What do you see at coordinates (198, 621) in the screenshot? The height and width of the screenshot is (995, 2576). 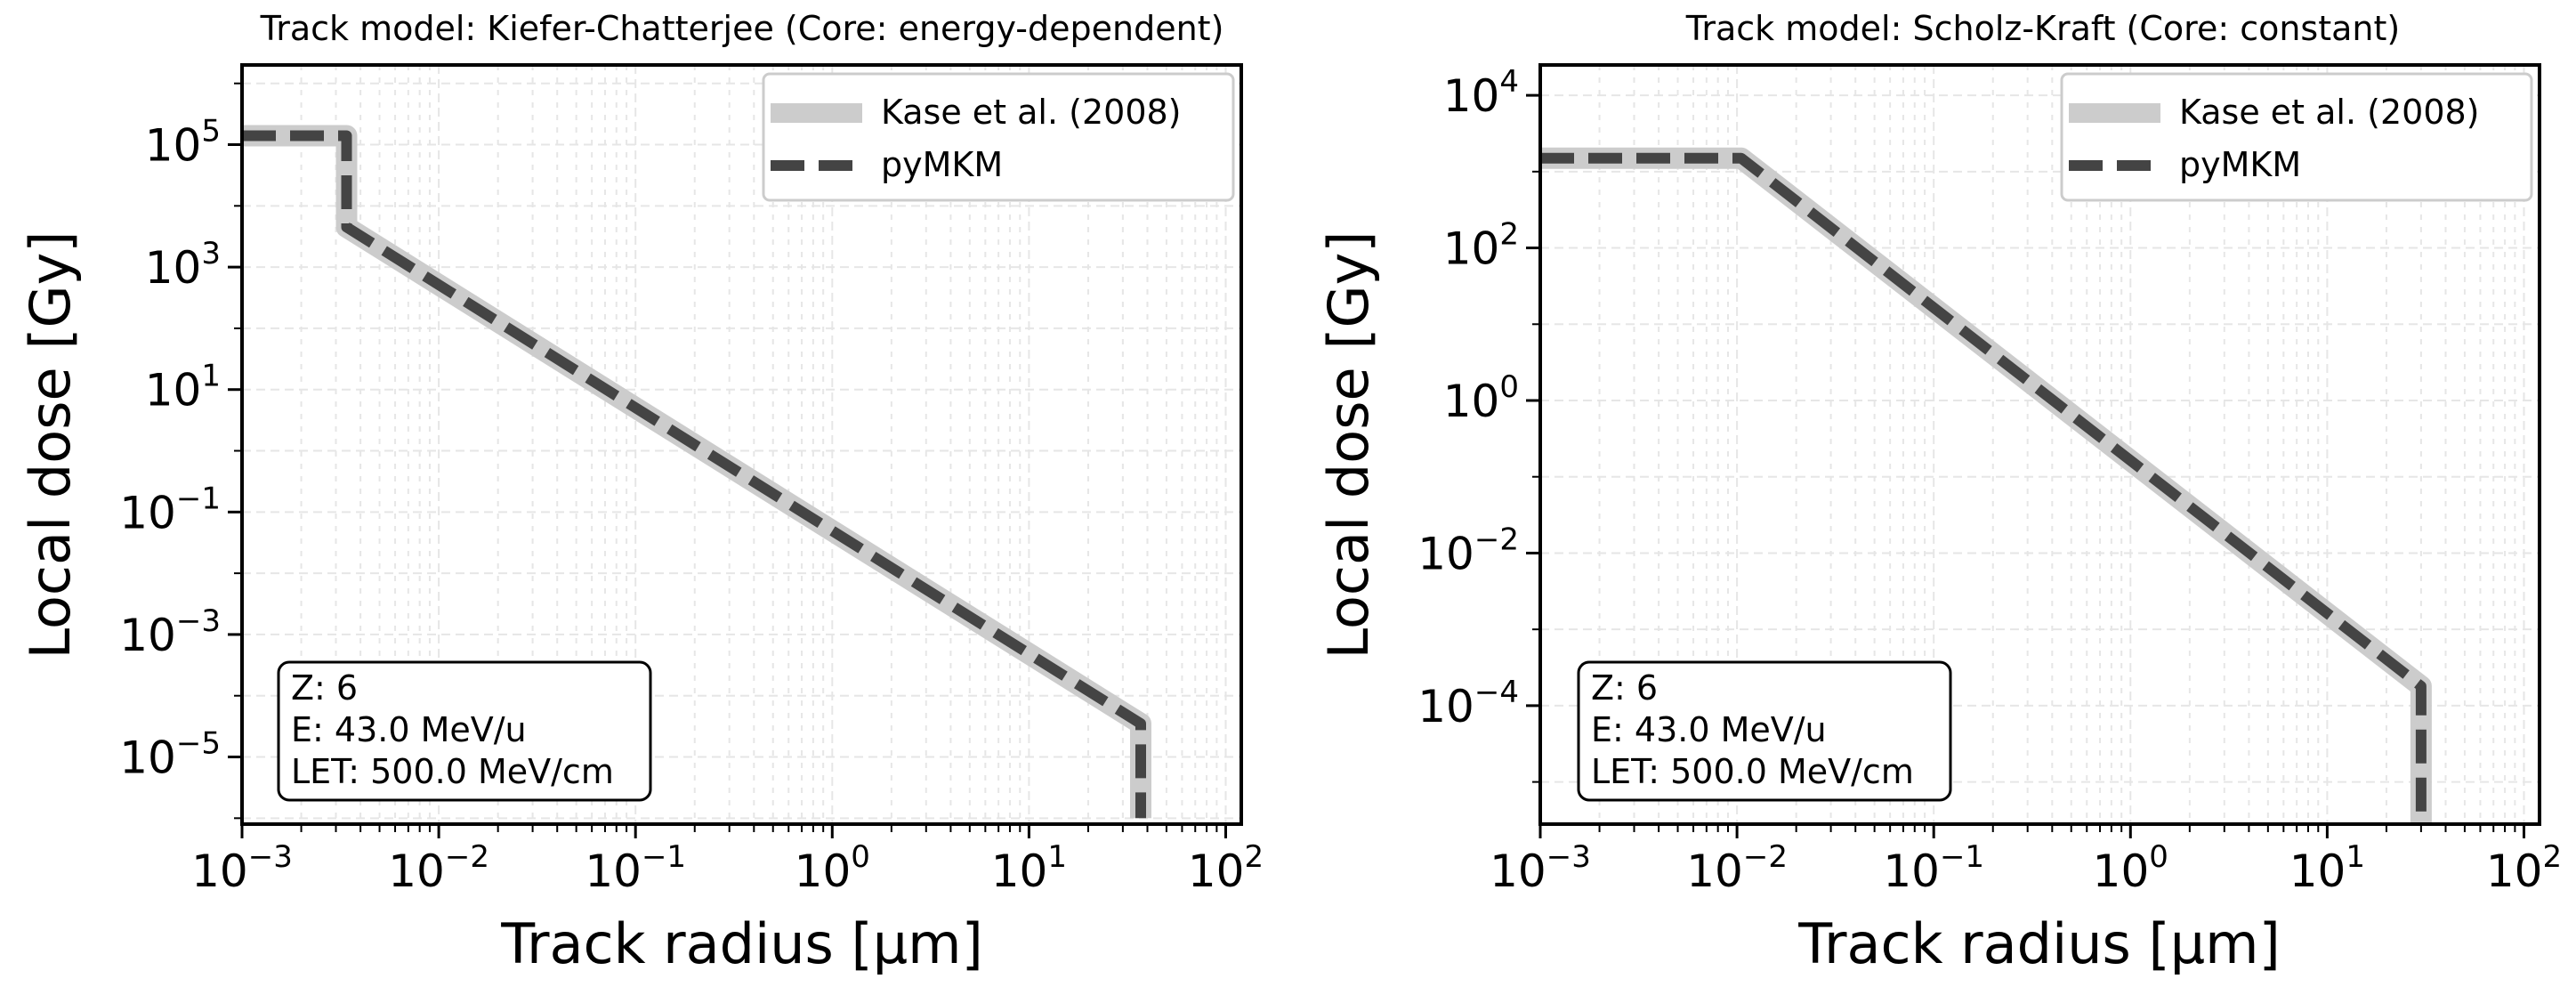 I see `y-tick-exponent: −3` at bounding box center [198, 621].